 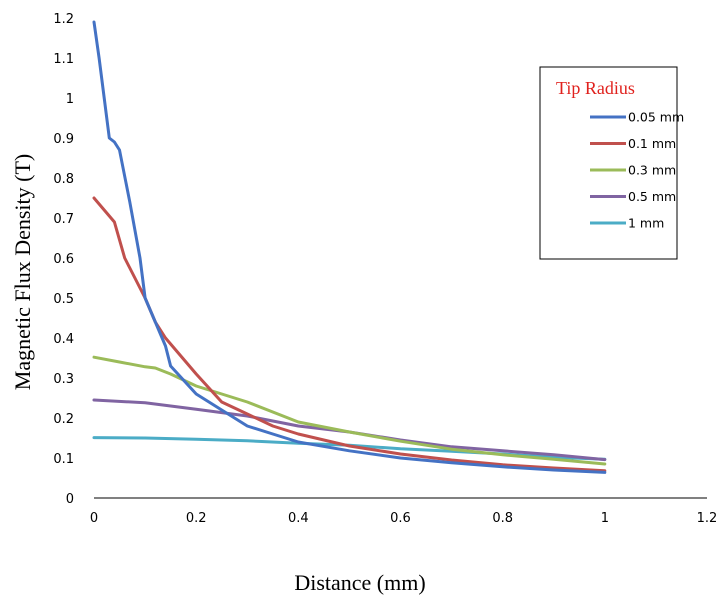 What do you see at coordinates (707, 518) in the screenshot?
I see `x-tick-label: 1.2` at bounding box center [707, 518].